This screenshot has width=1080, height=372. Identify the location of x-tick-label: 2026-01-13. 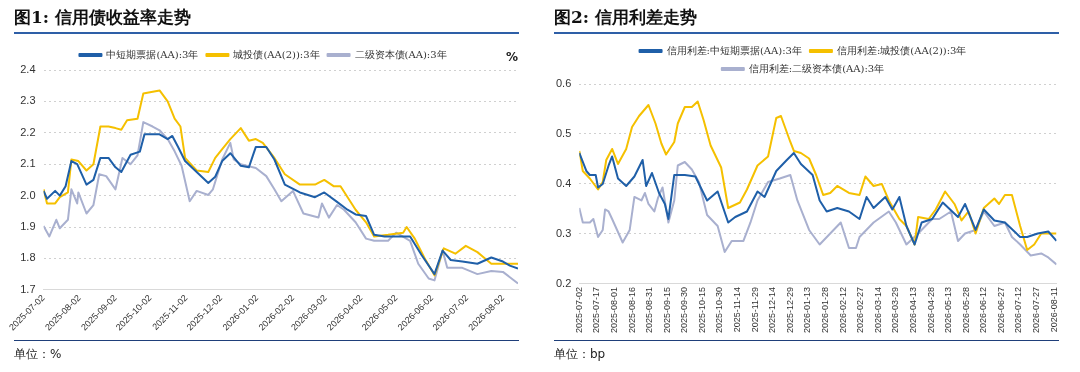
(807, 310).